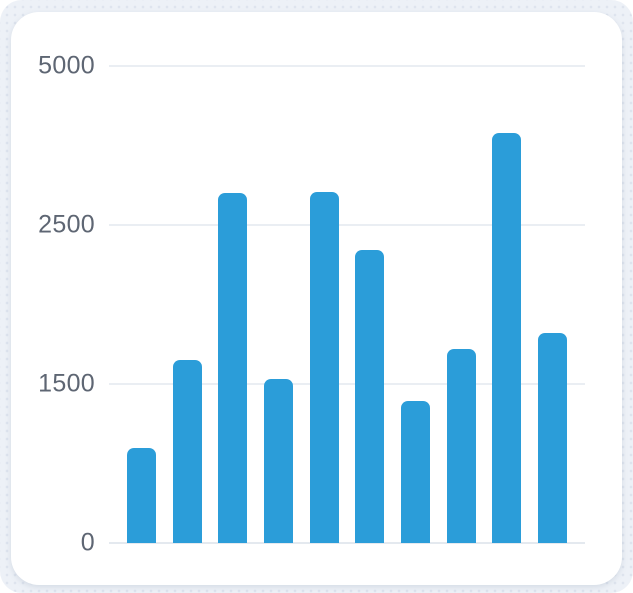 Image resolution: width=633 pixels, height=593 pixels. Describe the element at coordinates (87, 542) in the screenshot. I see `y-axis-tick-label: 0` at that location.